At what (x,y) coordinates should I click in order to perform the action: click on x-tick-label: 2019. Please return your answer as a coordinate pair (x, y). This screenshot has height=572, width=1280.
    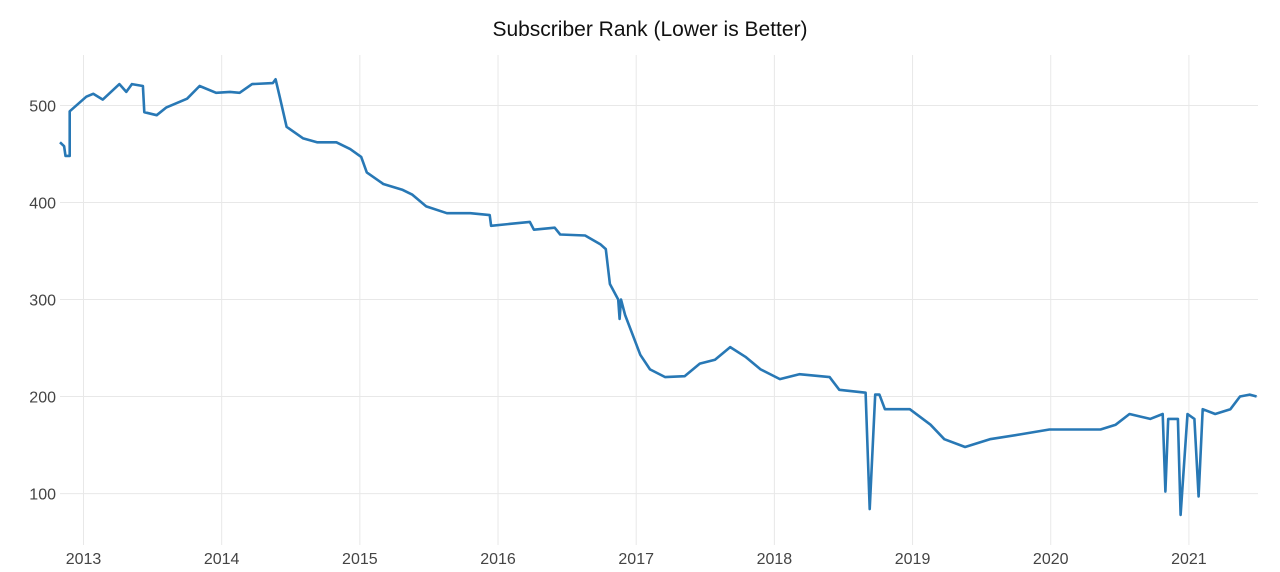
    Looking at the image, I should click on (913, 559).